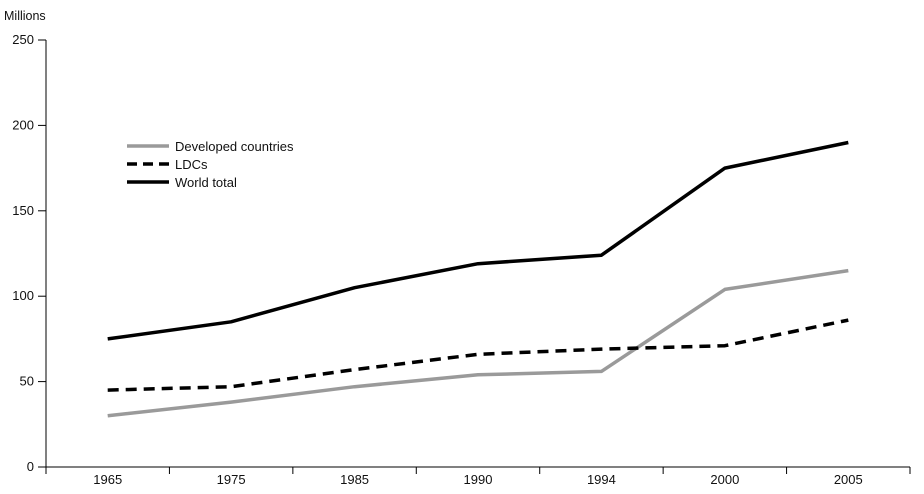 The width and height of the screenshot is (924, 494). I want to click on series-line-ldcs, so click(478, 355).